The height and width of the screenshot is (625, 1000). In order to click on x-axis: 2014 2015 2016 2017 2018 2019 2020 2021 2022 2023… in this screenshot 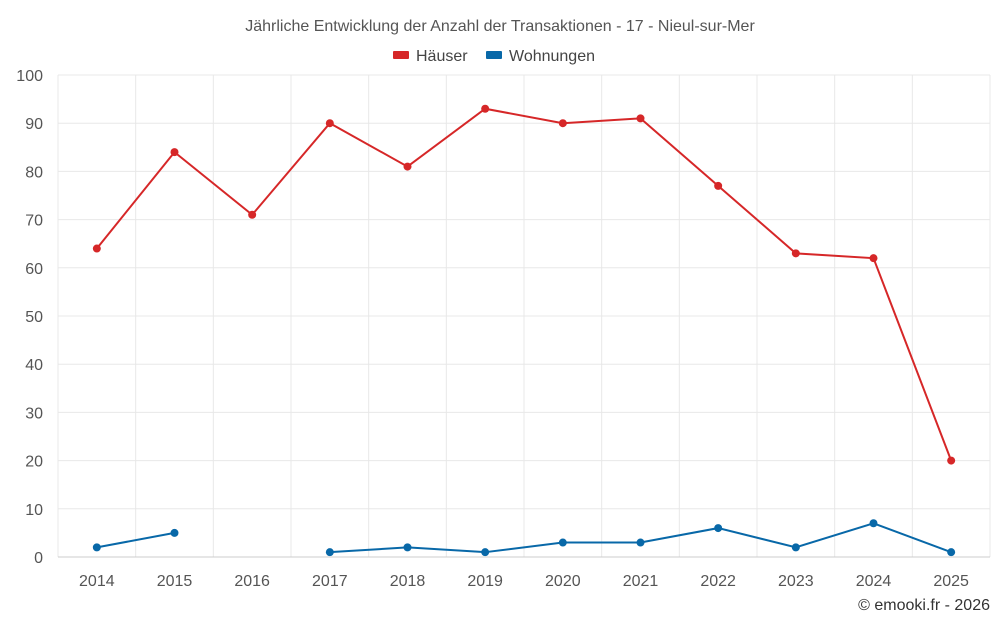, I will do `click(524, 573)`.